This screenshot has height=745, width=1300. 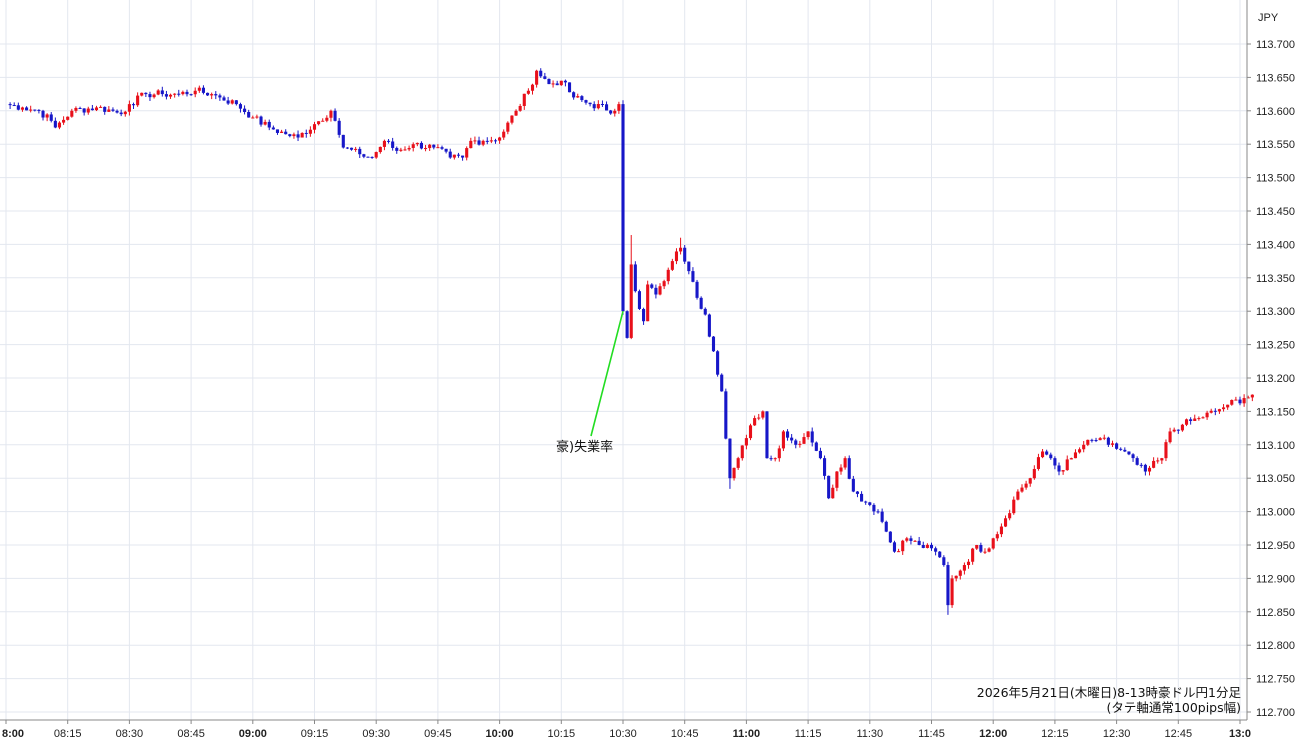 What do you see at coordinates (584, 447) in the screenshot?
I see `annotation-label: 豪)失業率` at bounding box center [584, 447].